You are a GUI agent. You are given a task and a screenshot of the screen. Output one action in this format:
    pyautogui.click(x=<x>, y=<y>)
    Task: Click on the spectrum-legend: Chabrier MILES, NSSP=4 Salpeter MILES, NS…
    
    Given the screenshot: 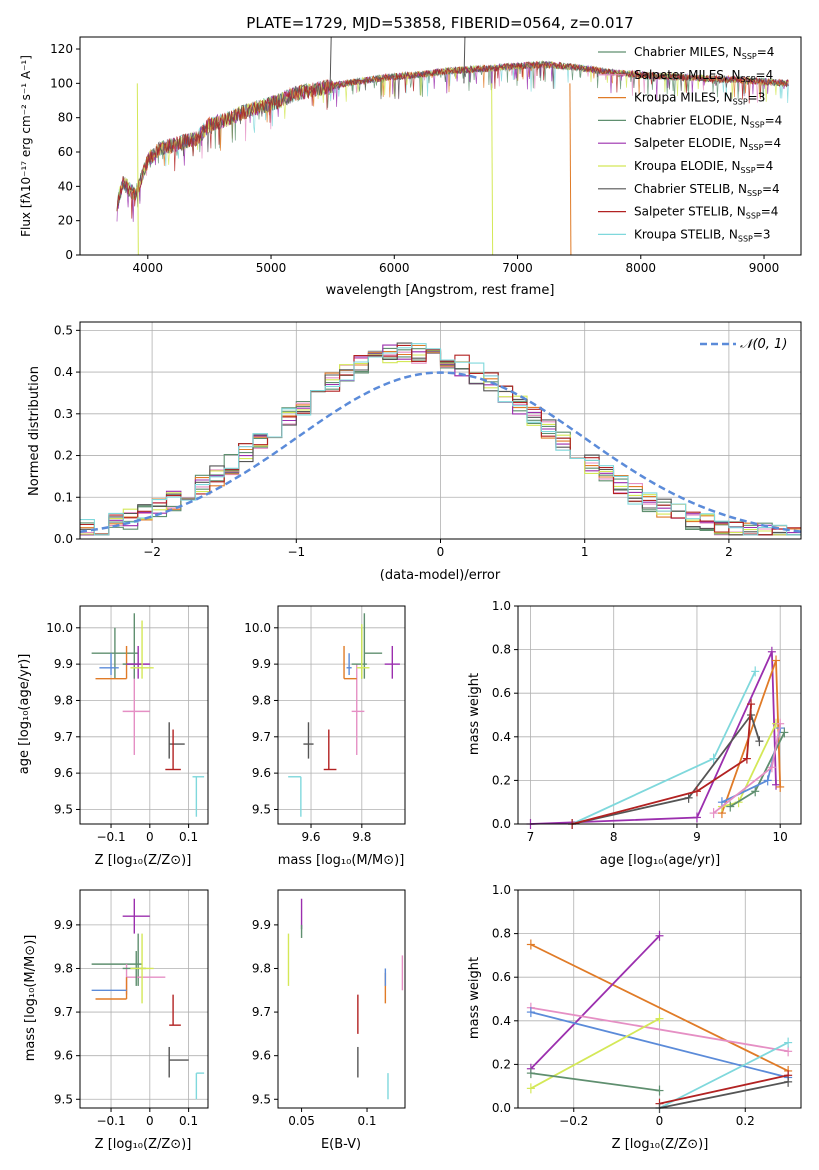 What is the action you would take?
    pyautogui.click(x=690, y=144)
    